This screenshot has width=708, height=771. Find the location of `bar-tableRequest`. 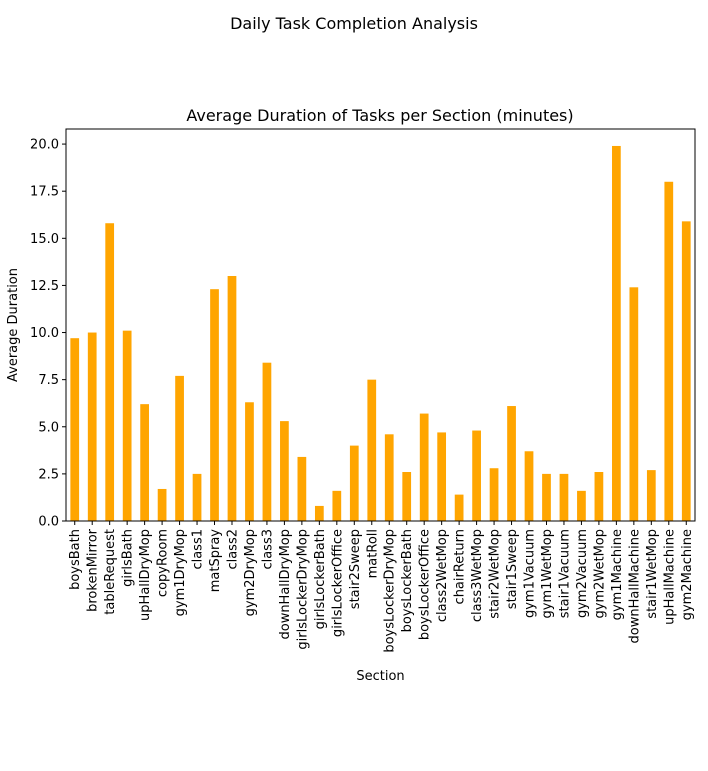

bar-tableRequest is located at coordinates (110, 372).